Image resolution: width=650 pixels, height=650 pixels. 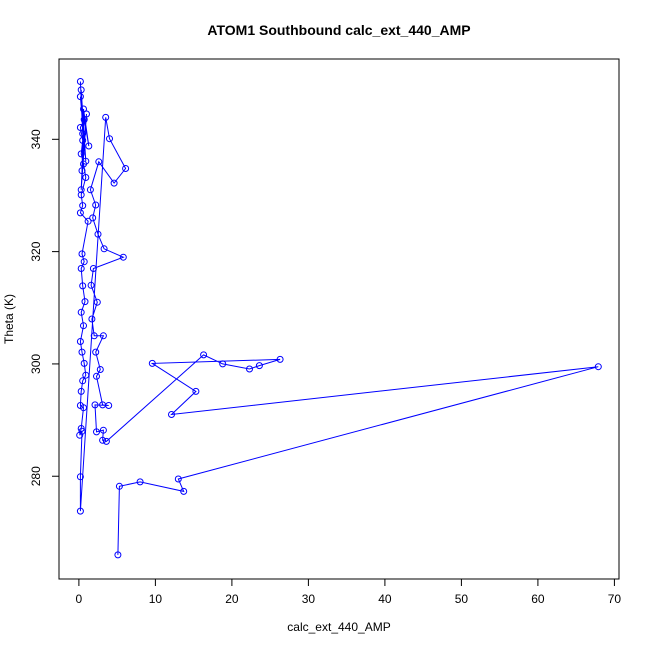 I want to click on x-tick-label: 0, so click(x=79, y=599).